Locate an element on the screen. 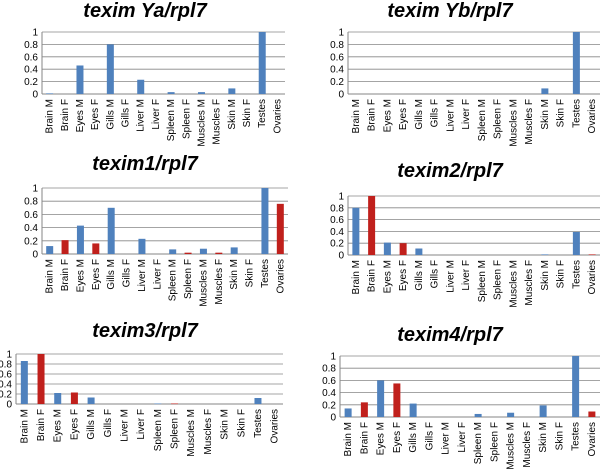 This screenshot has height=474, width=600. x-tick-label: Ovaries is located at coordinates (592, 277).